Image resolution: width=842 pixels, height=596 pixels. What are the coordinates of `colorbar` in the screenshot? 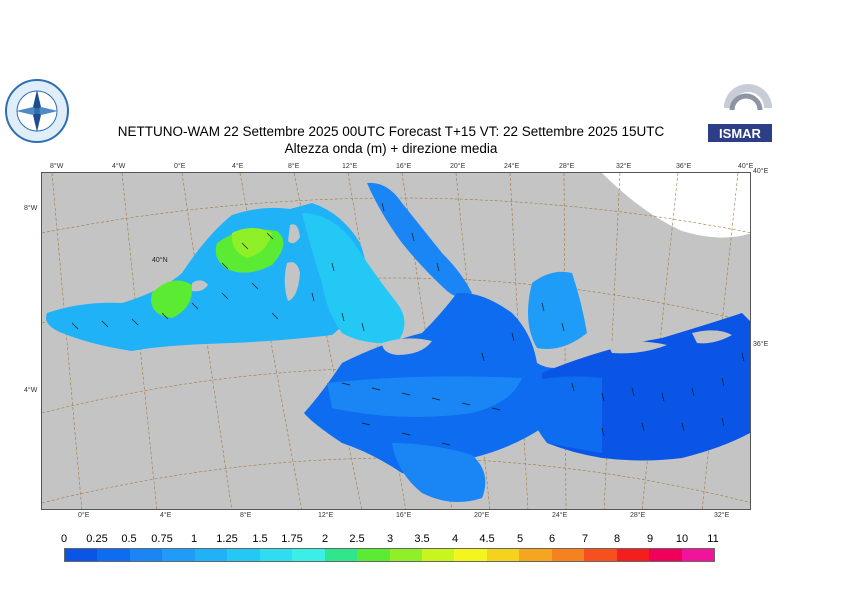 It's located at (389, 555).